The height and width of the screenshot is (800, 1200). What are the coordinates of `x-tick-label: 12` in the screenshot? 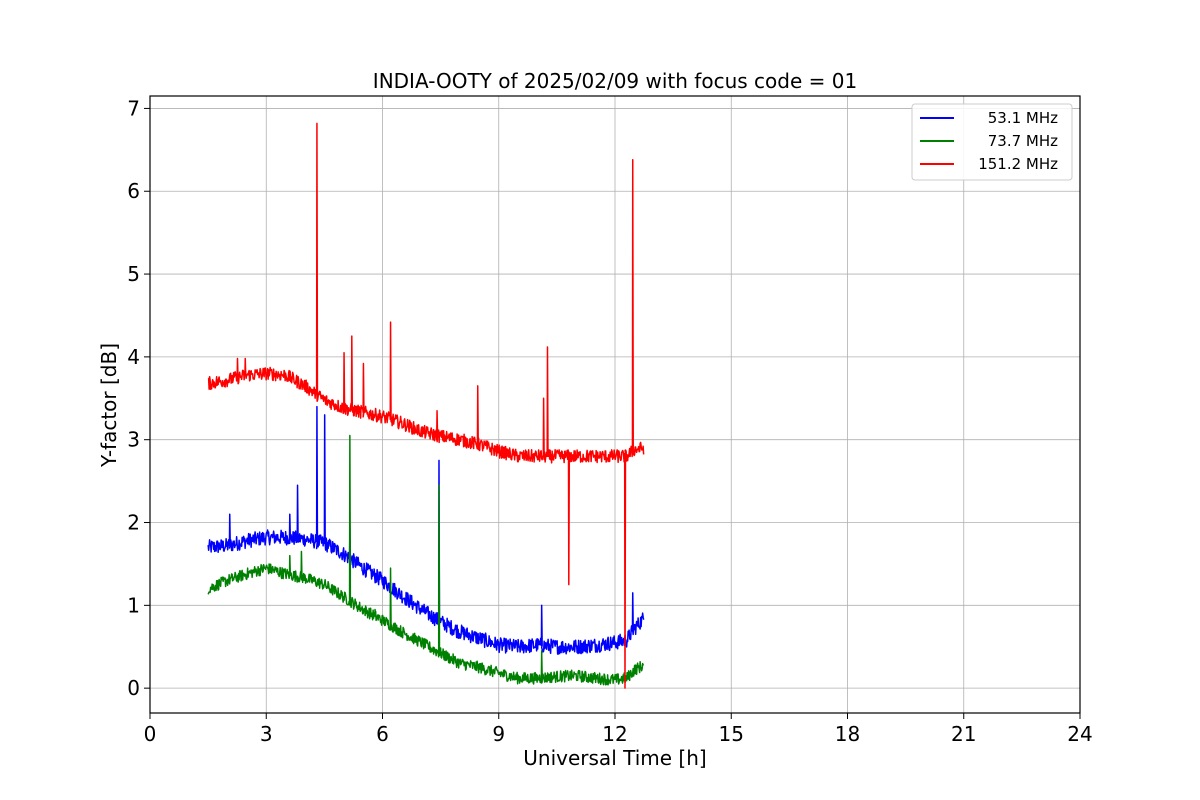 It's located at (614, 734).